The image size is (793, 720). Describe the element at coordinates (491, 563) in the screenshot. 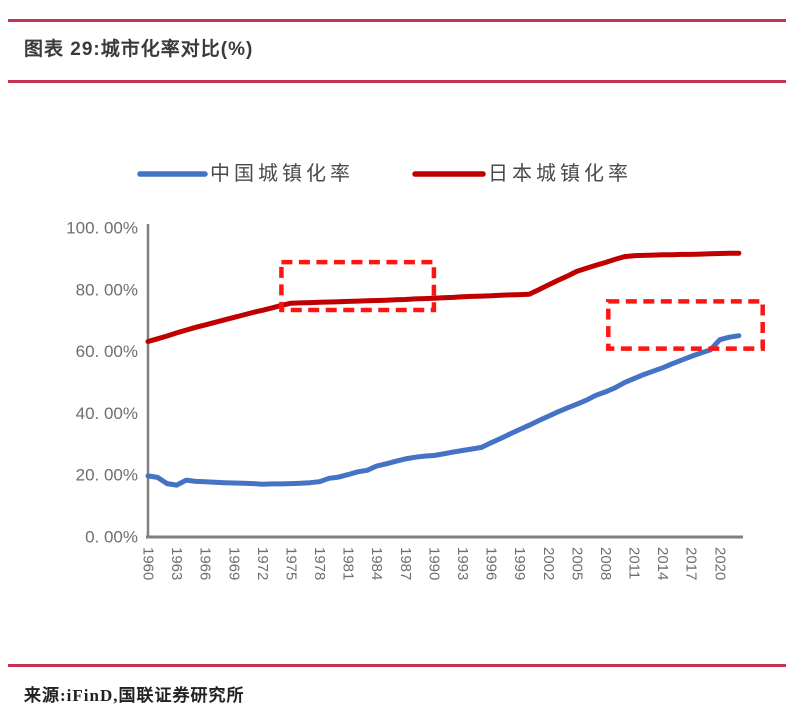

I see `x-tick-label: 1996` at that location.